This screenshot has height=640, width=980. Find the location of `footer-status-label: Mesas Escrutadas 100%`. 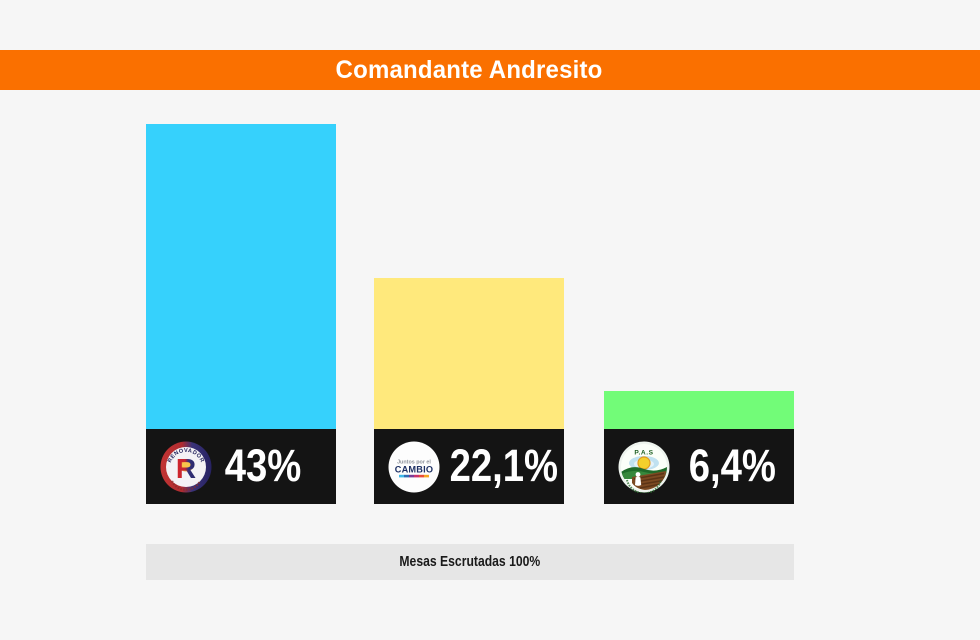

footer-status-label: Mesas Escrutadas 100% is located at coordinates (470, 561).